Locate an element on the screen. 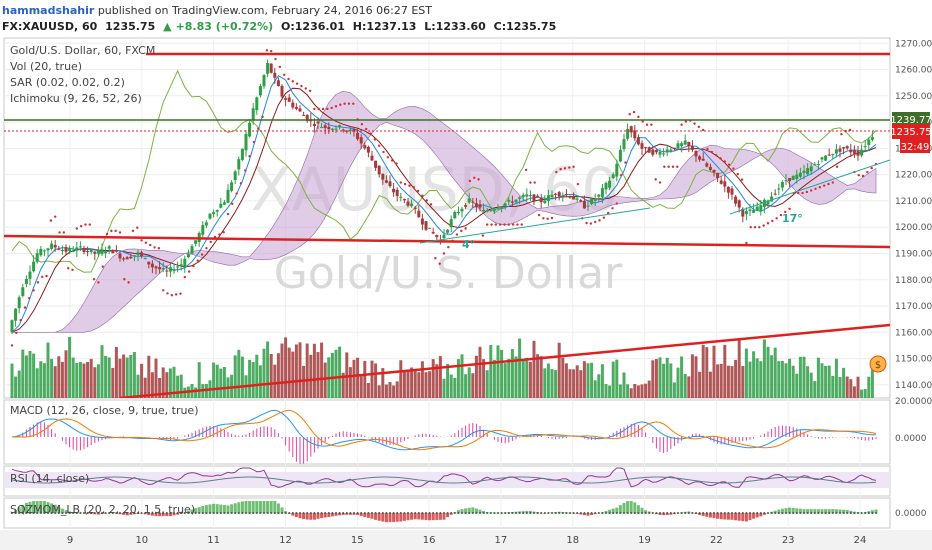 Image resolution: width=932 pixels, height=550 pixels. squeeze-momentum-bars is located at coordinates (444, 512).